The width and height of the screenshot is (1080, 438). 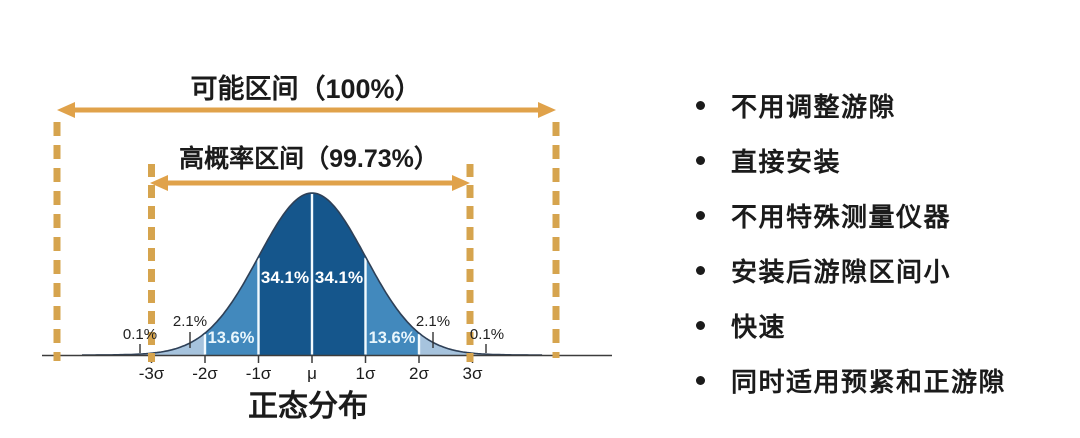 What do you see at coordinates (205, 373) in the screenshot?
I see `x-tick-label: -2σ` at bounding box center [205, 373].